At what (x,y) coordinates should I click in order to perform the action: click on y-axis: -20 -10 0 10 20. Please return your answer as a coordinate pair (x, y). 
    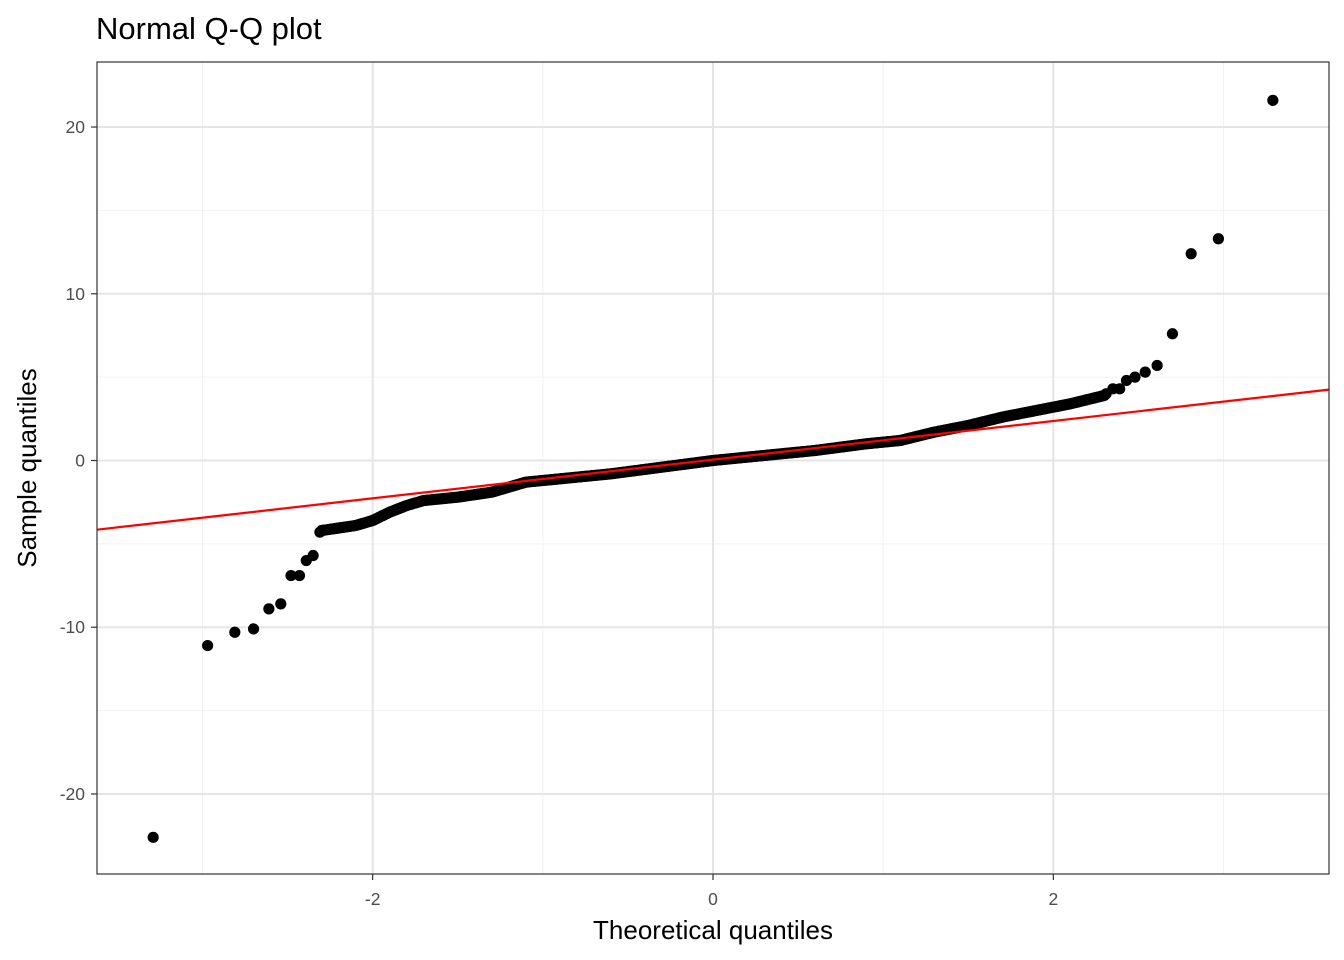
    Looking at the image, I should click on (78, 460).